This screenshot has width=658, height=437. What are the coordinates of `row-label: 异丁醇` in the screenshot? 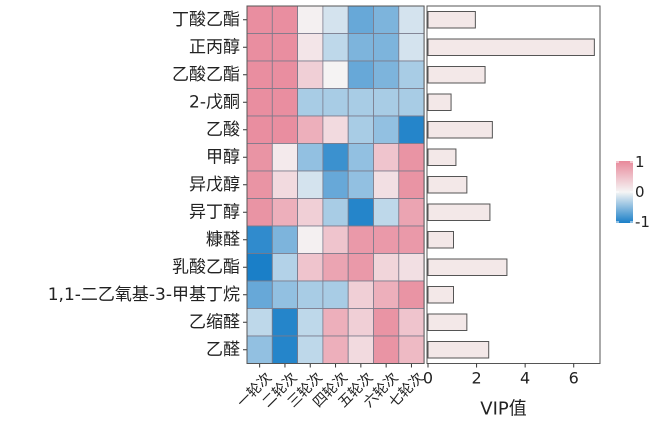 It's located at (214, 212).